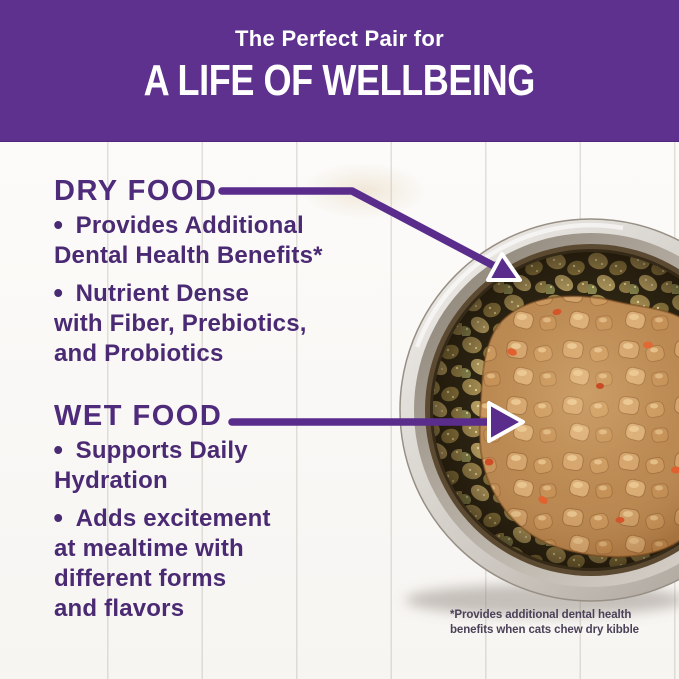 This screenshot has width=679, height=679. What do you see at coordinates (140, 578) in the screenshot?
I see `bullet-line: different forms` at bounding box center [140, 578].